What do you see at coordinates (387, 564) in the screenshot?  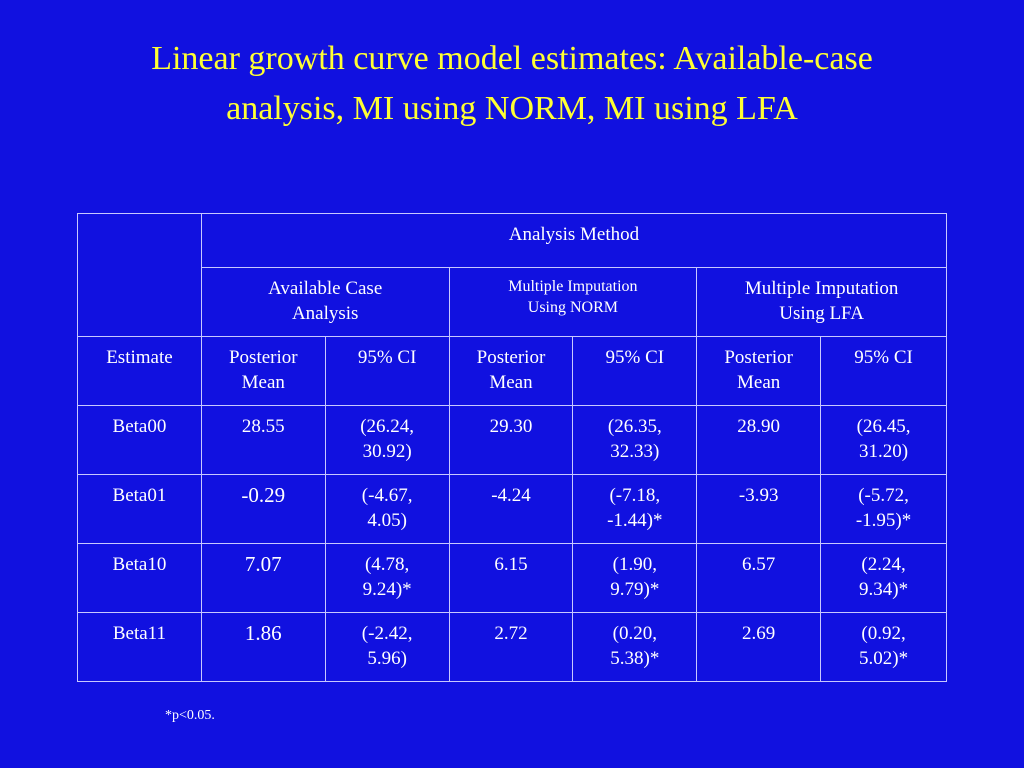 I see `ci-lower: (4.78,` at bounding box center [387, 564].